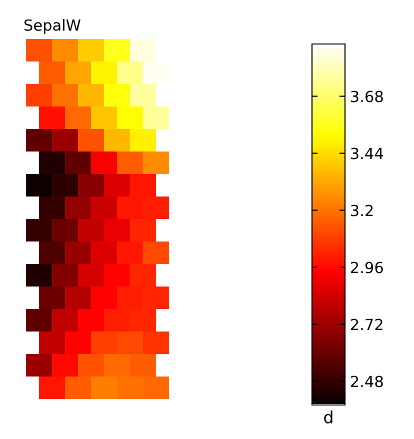 The width and height of the screenshot is (414, 439). Describe the element at coordinates (328, 417) in the screenshot. I see `color-bar-title: d` at that location.